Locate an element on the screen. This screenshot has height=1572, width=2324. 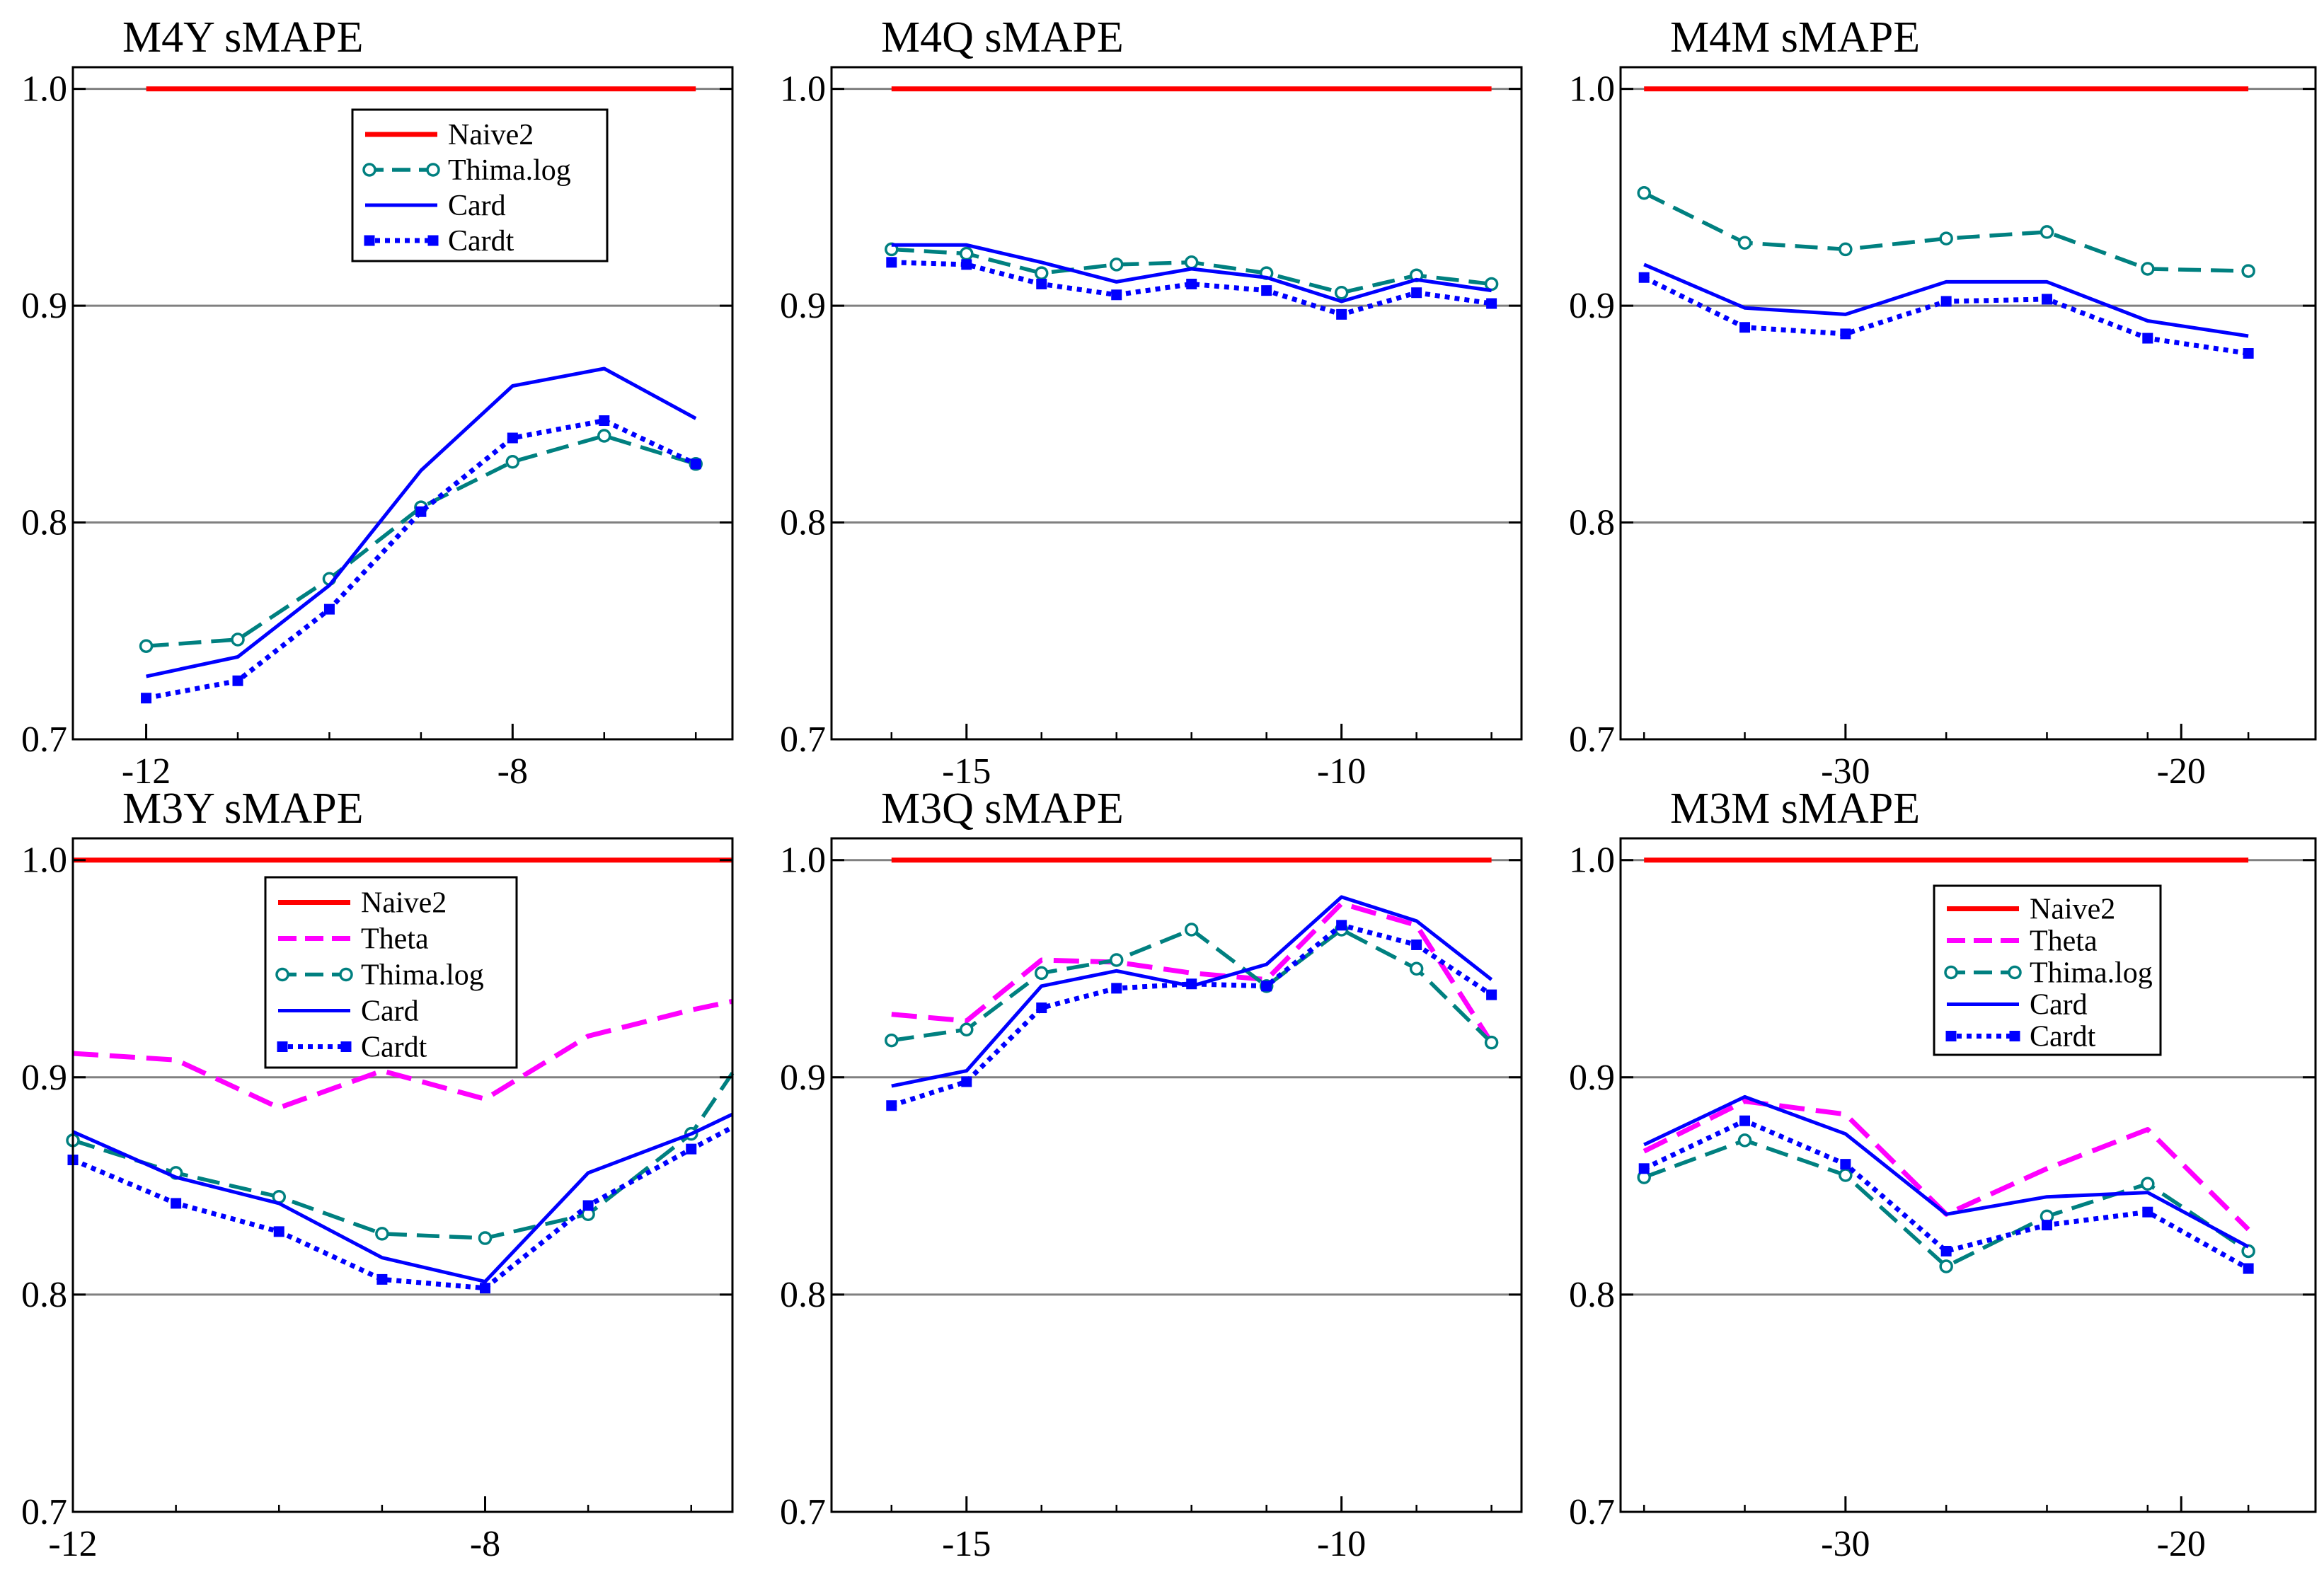
chart-title: M3Y sMAPE is located at coordinates (243, 809).